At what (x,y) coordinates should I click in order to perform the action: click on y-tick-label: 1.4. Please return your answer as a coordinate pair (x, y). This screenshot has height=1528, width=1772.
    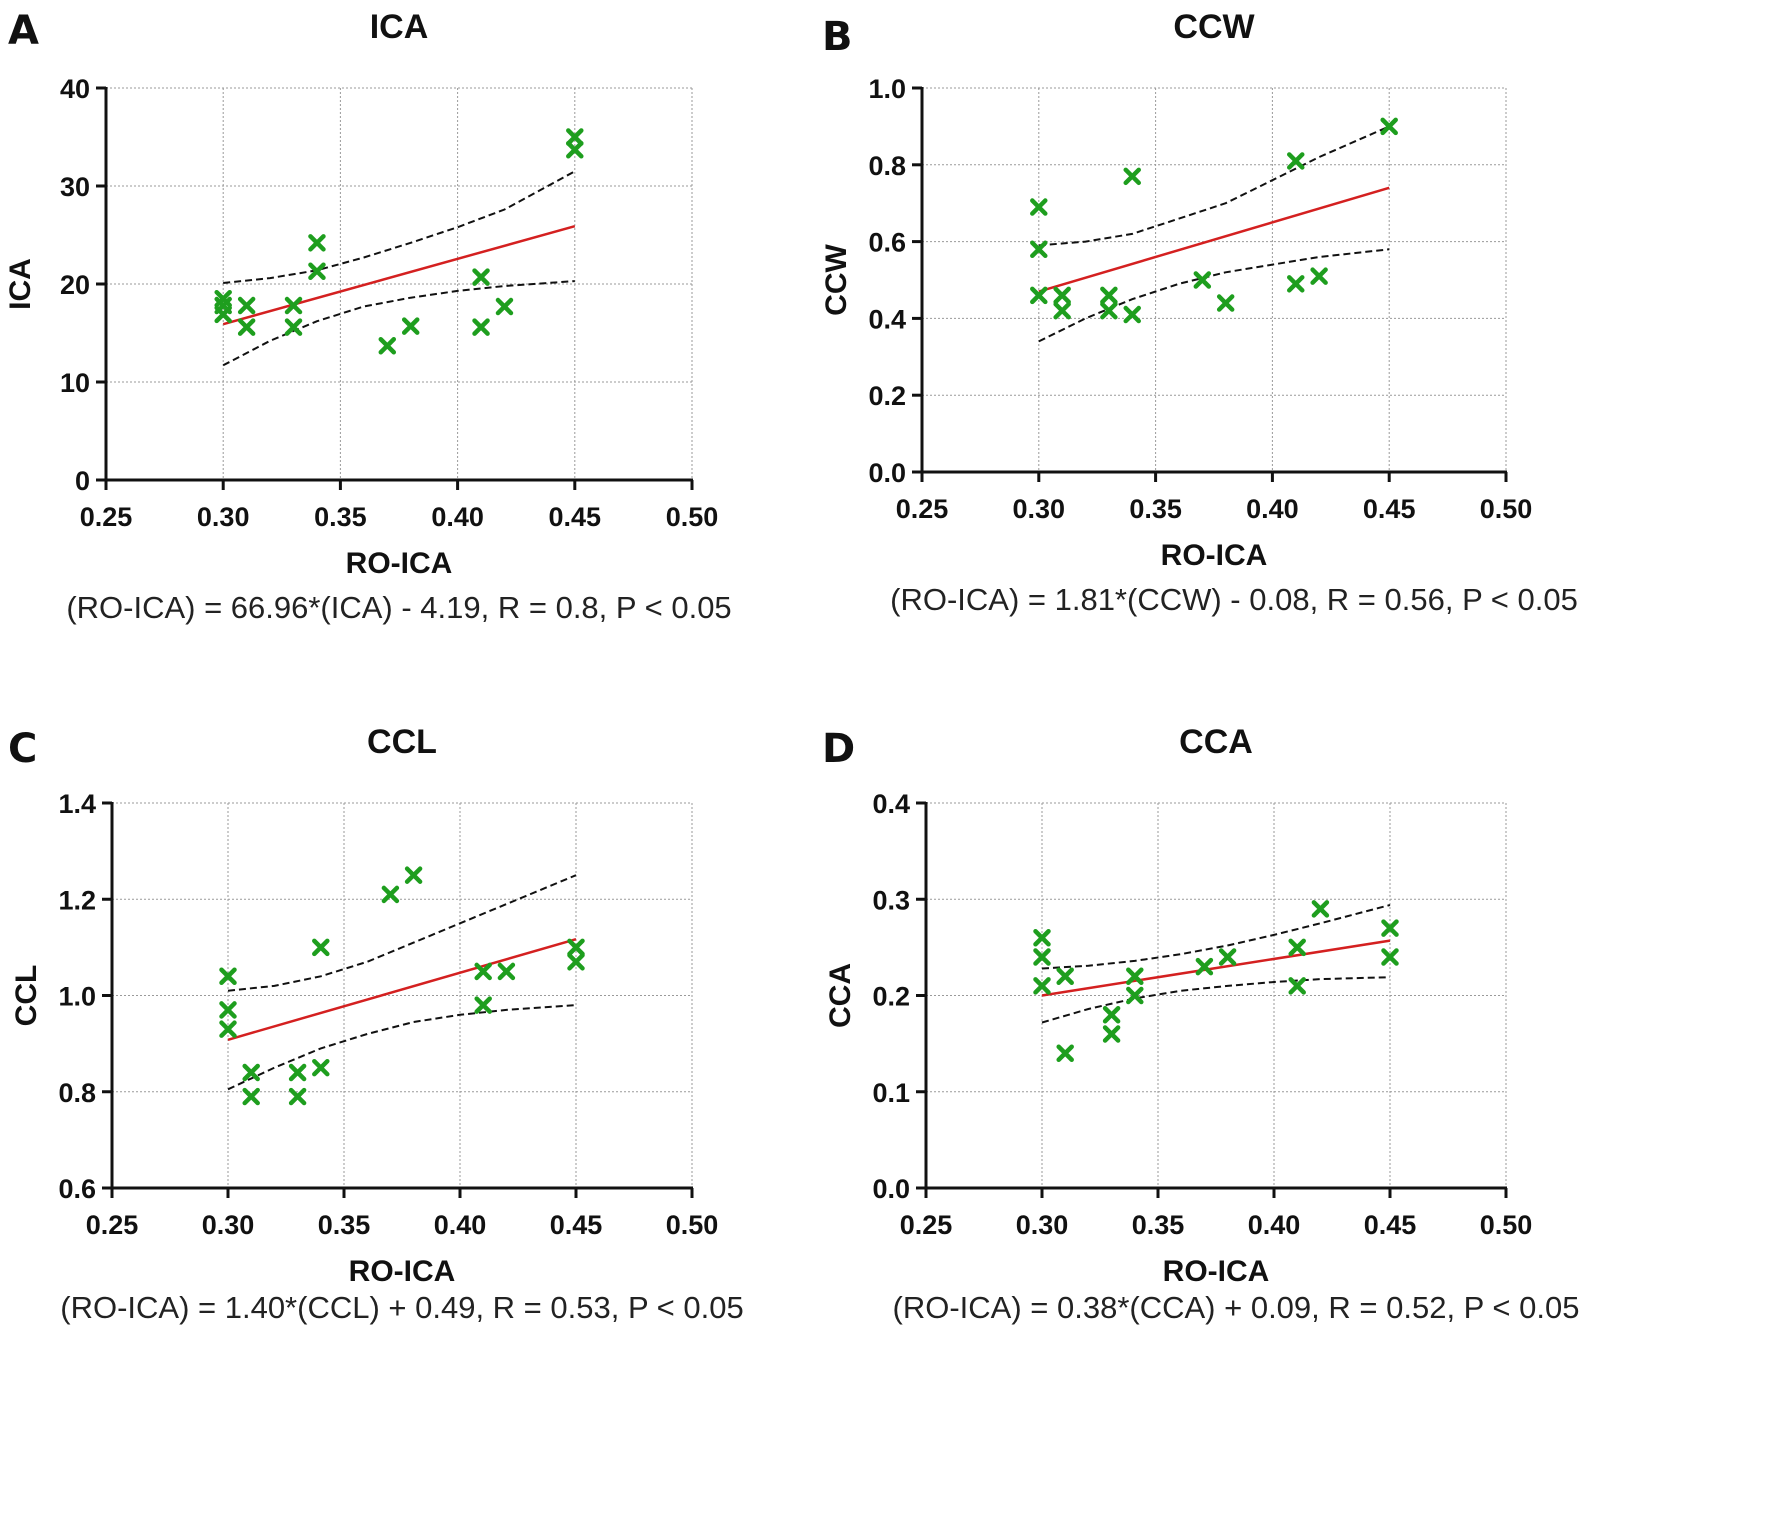
    Looking at the image, I should click on (77, 804).